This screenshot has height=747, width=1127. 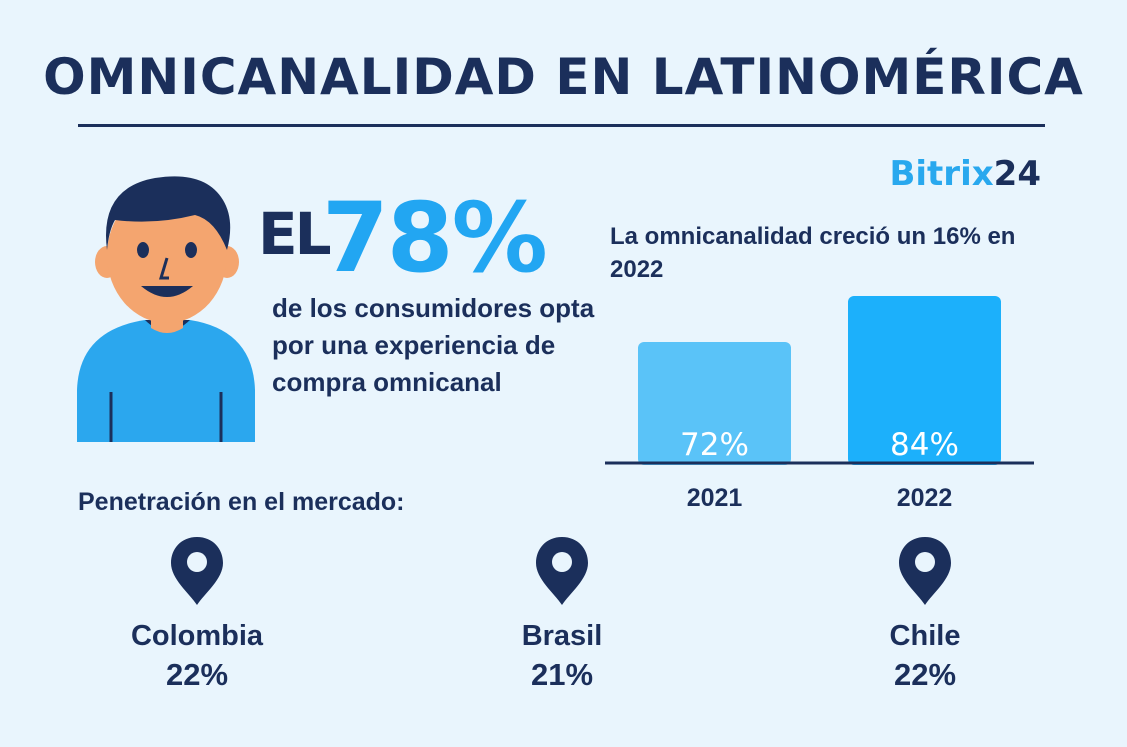 I want to click on headline-prefix: EL, so click(x=295, y=234).